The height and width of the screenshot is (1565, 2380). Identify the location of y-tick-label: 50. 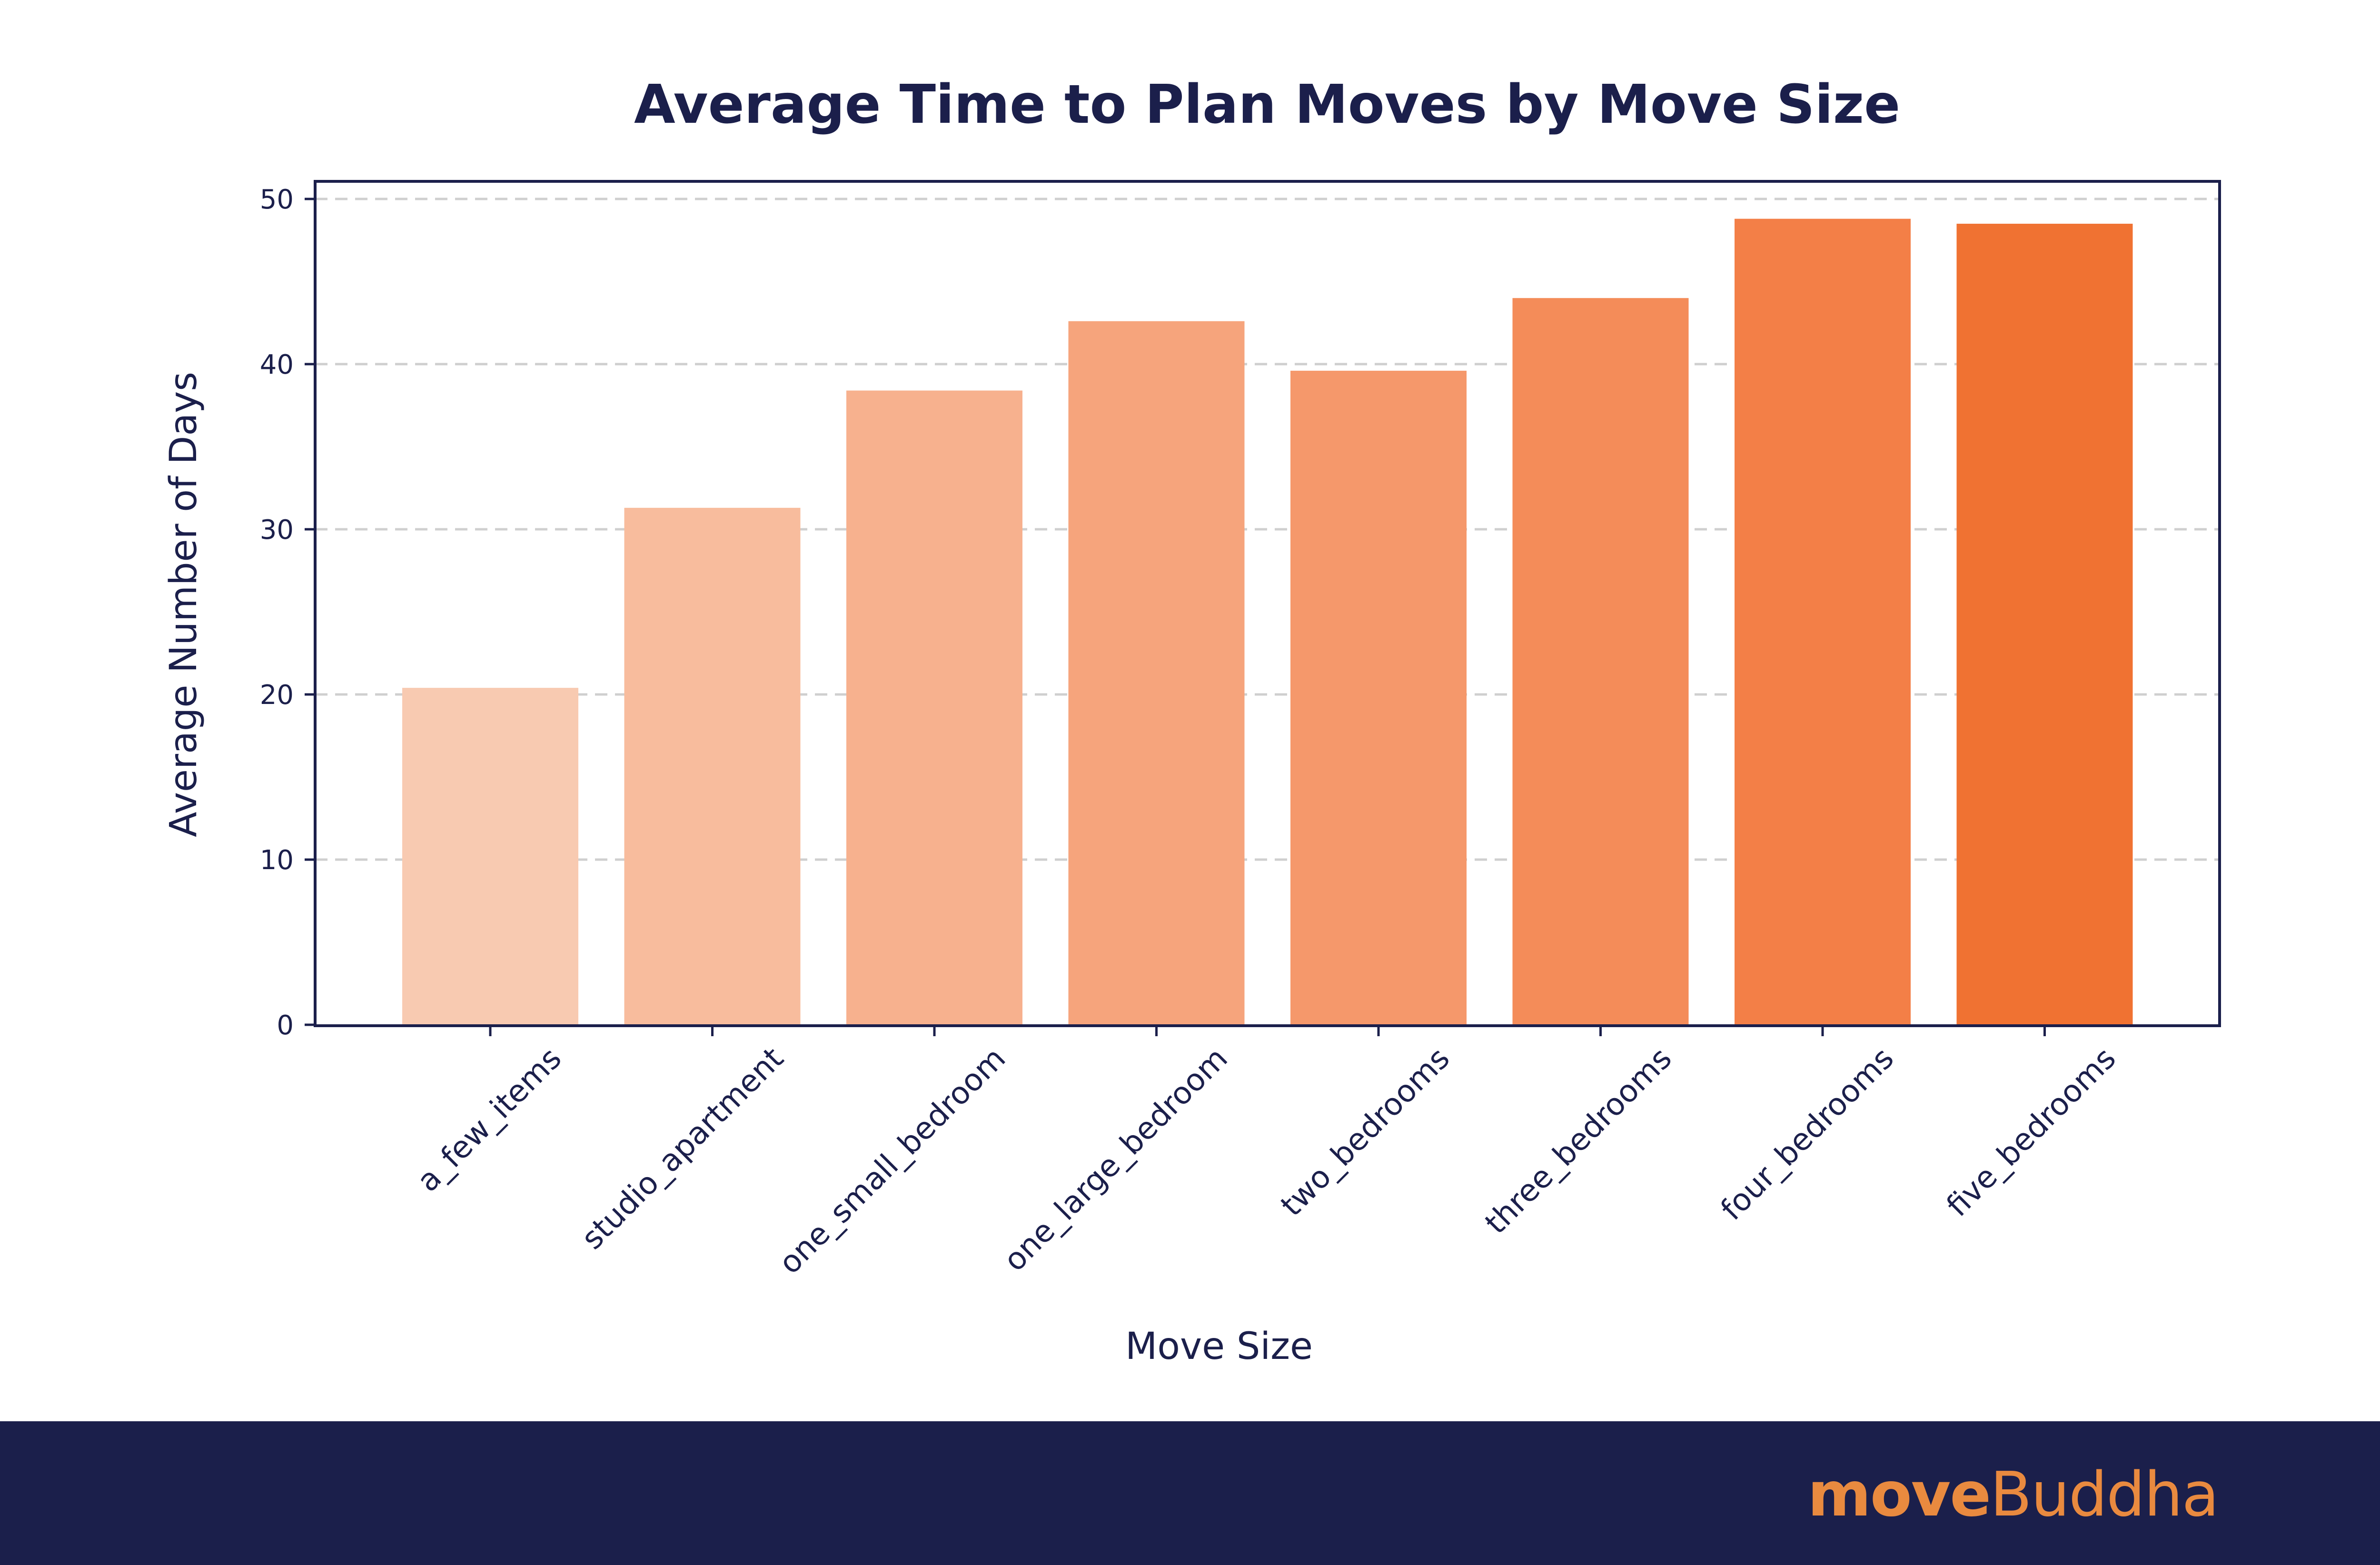
(277, 199).